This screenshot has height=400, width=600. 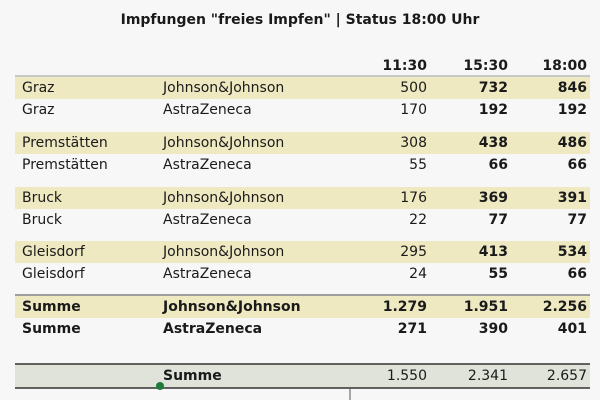 What do you see at coordinates (192, 376) in the screenshot?
I see `total-label: Summe` at bounding box center [192, 376].